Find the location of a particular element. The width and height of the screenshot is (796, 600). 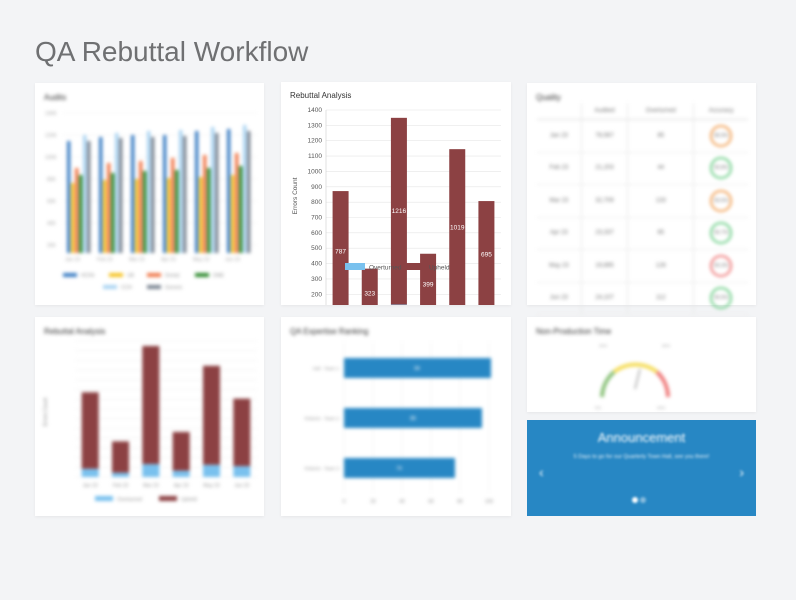

quality-col-accuracy: Accuracy is located at coordinates (720, 111).